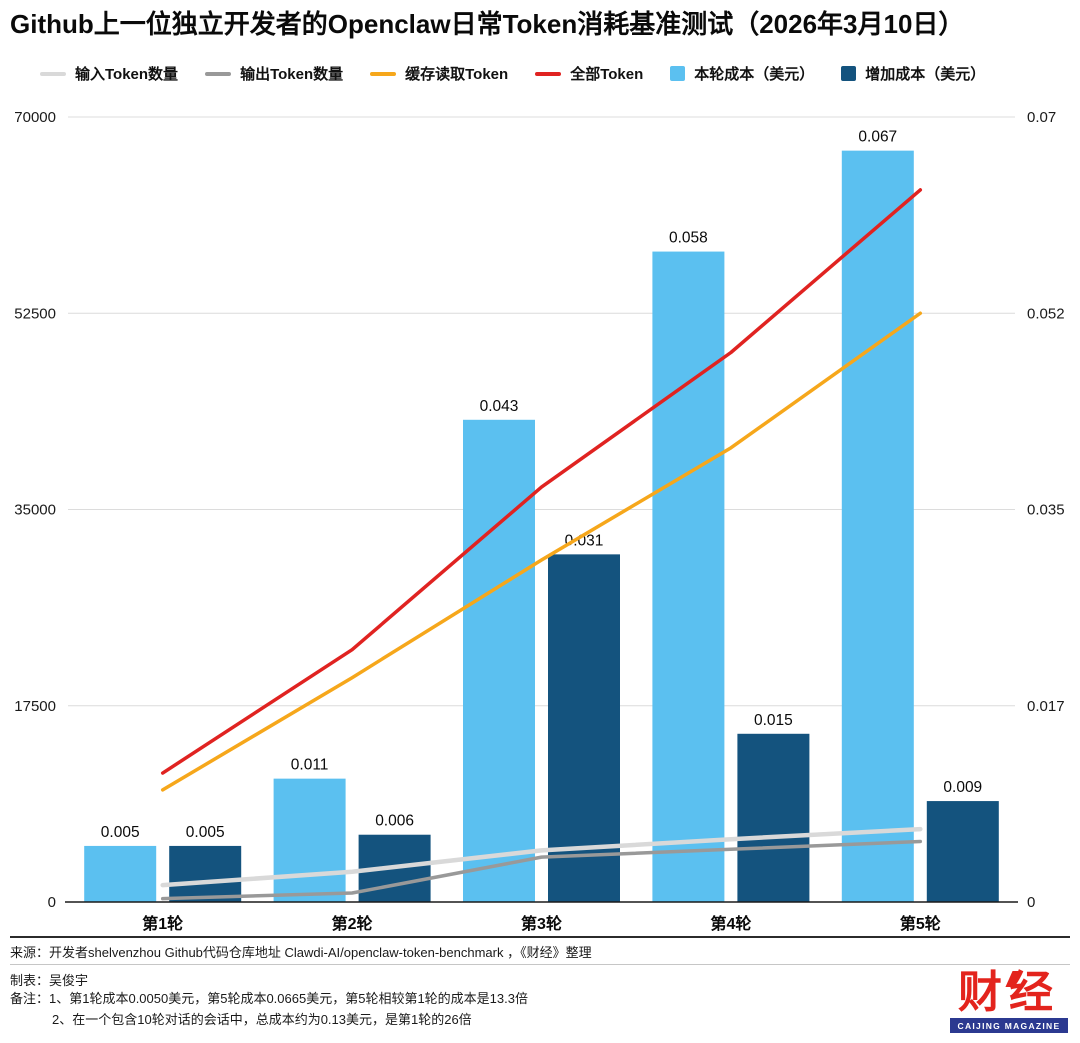  I want to click on bar-value-label: 0.015, so click(773, 720).